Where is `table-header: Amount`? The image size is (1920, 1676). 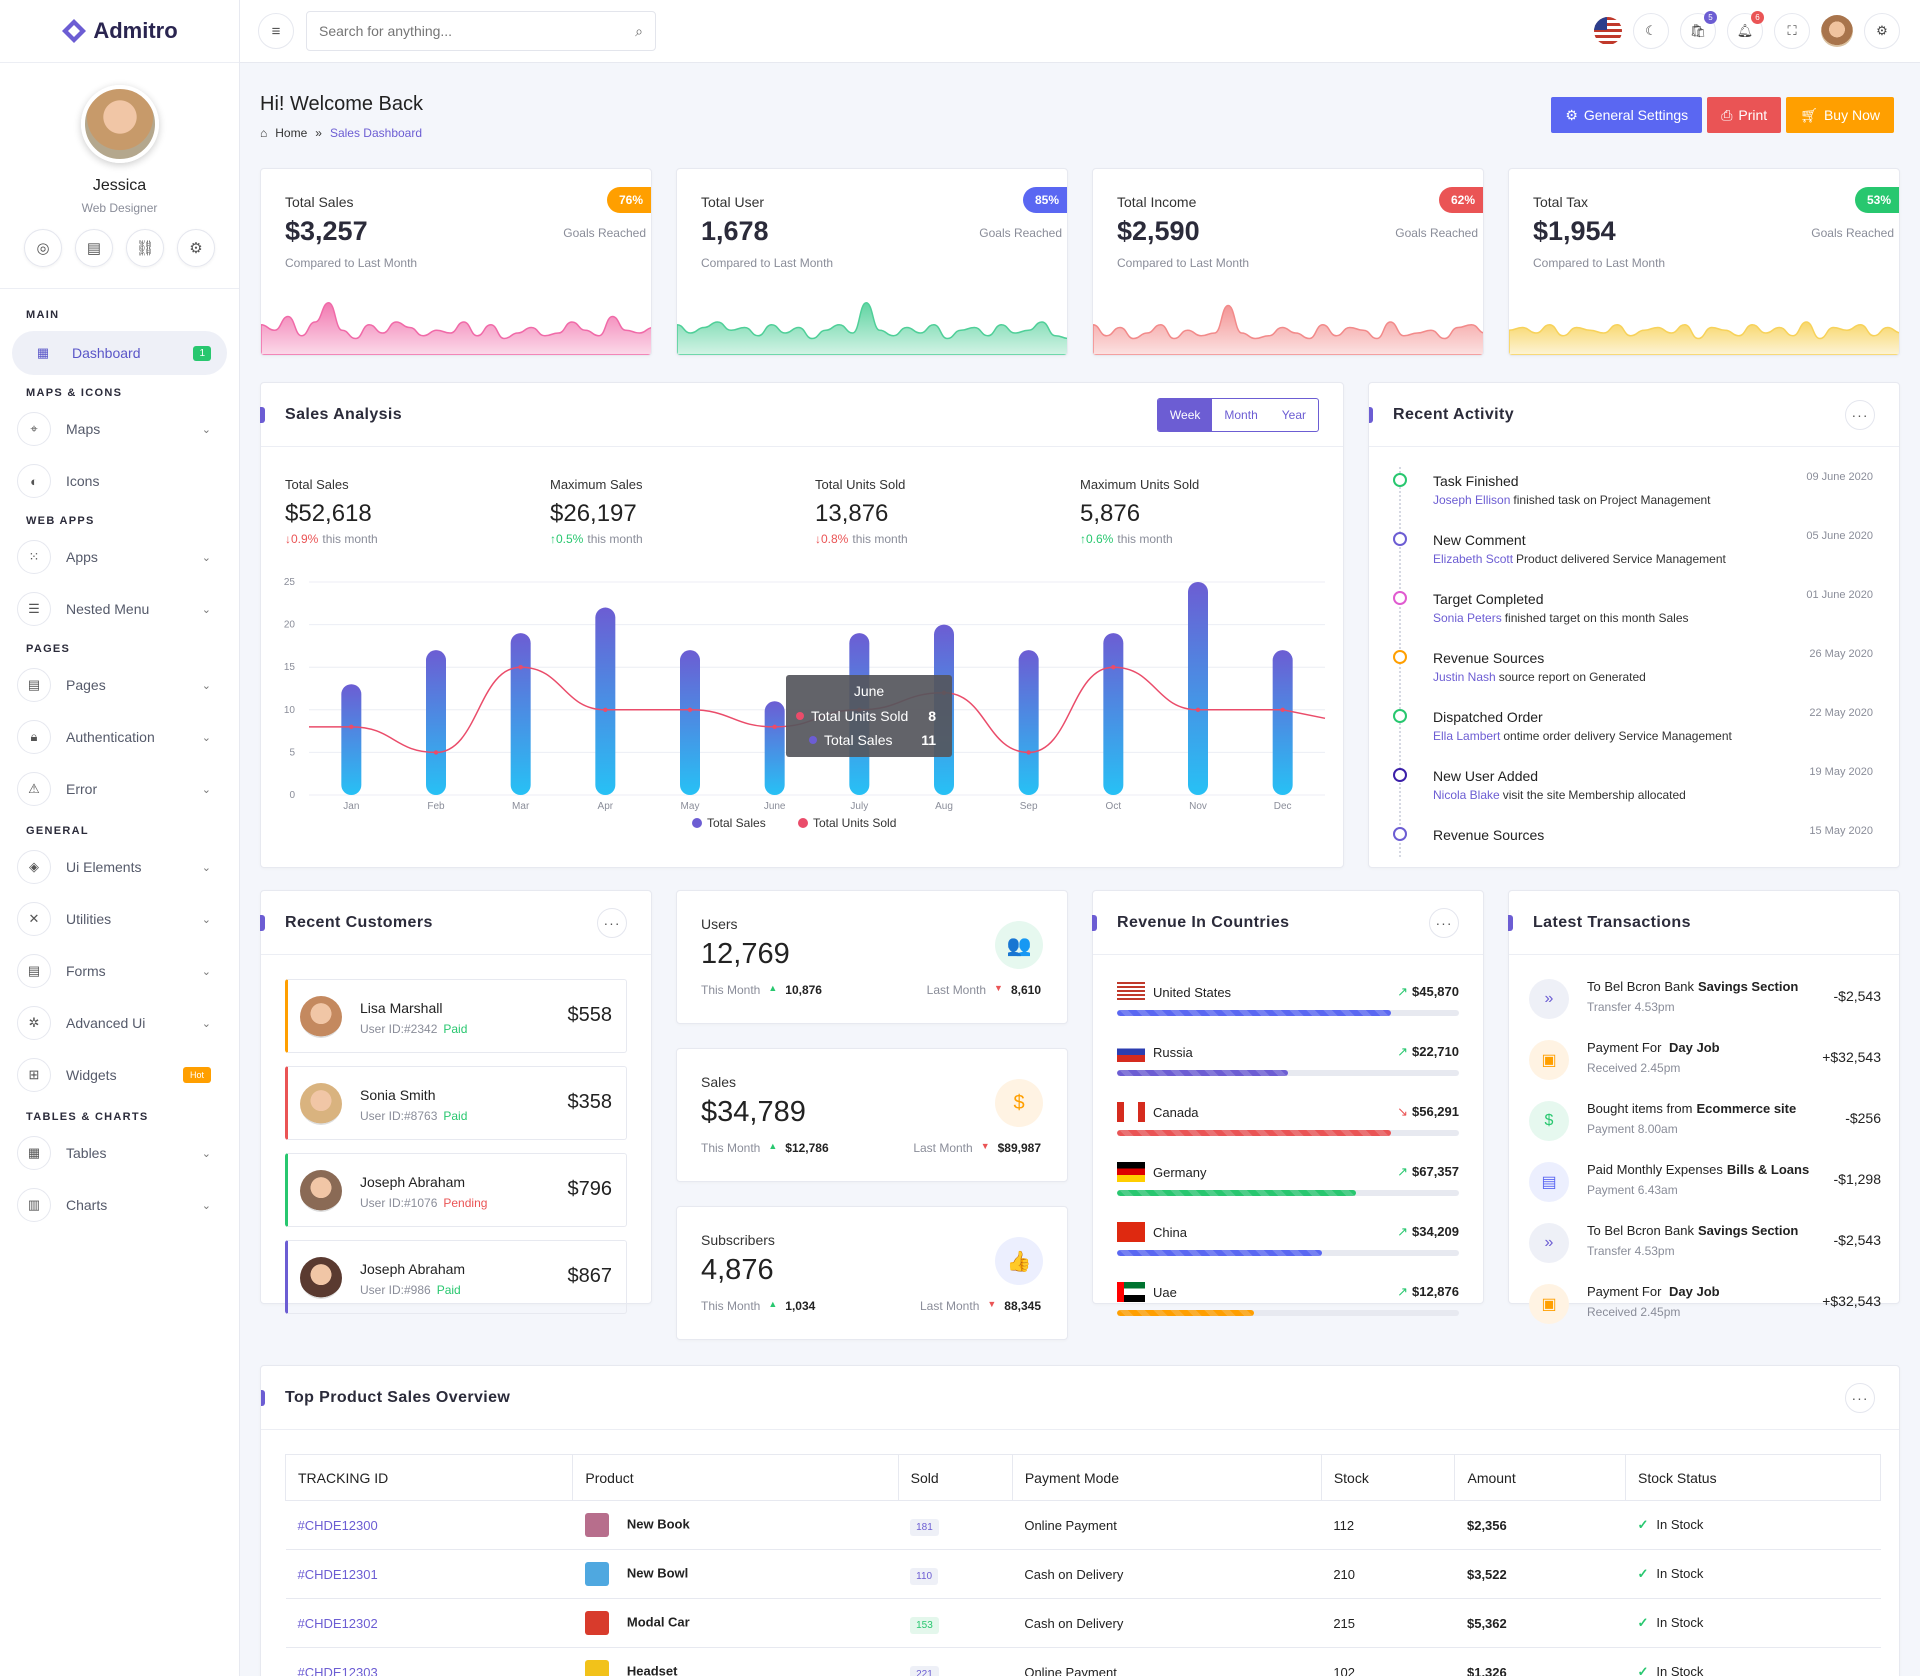
table-header: Amount is located at coordinates (1540, 1477).